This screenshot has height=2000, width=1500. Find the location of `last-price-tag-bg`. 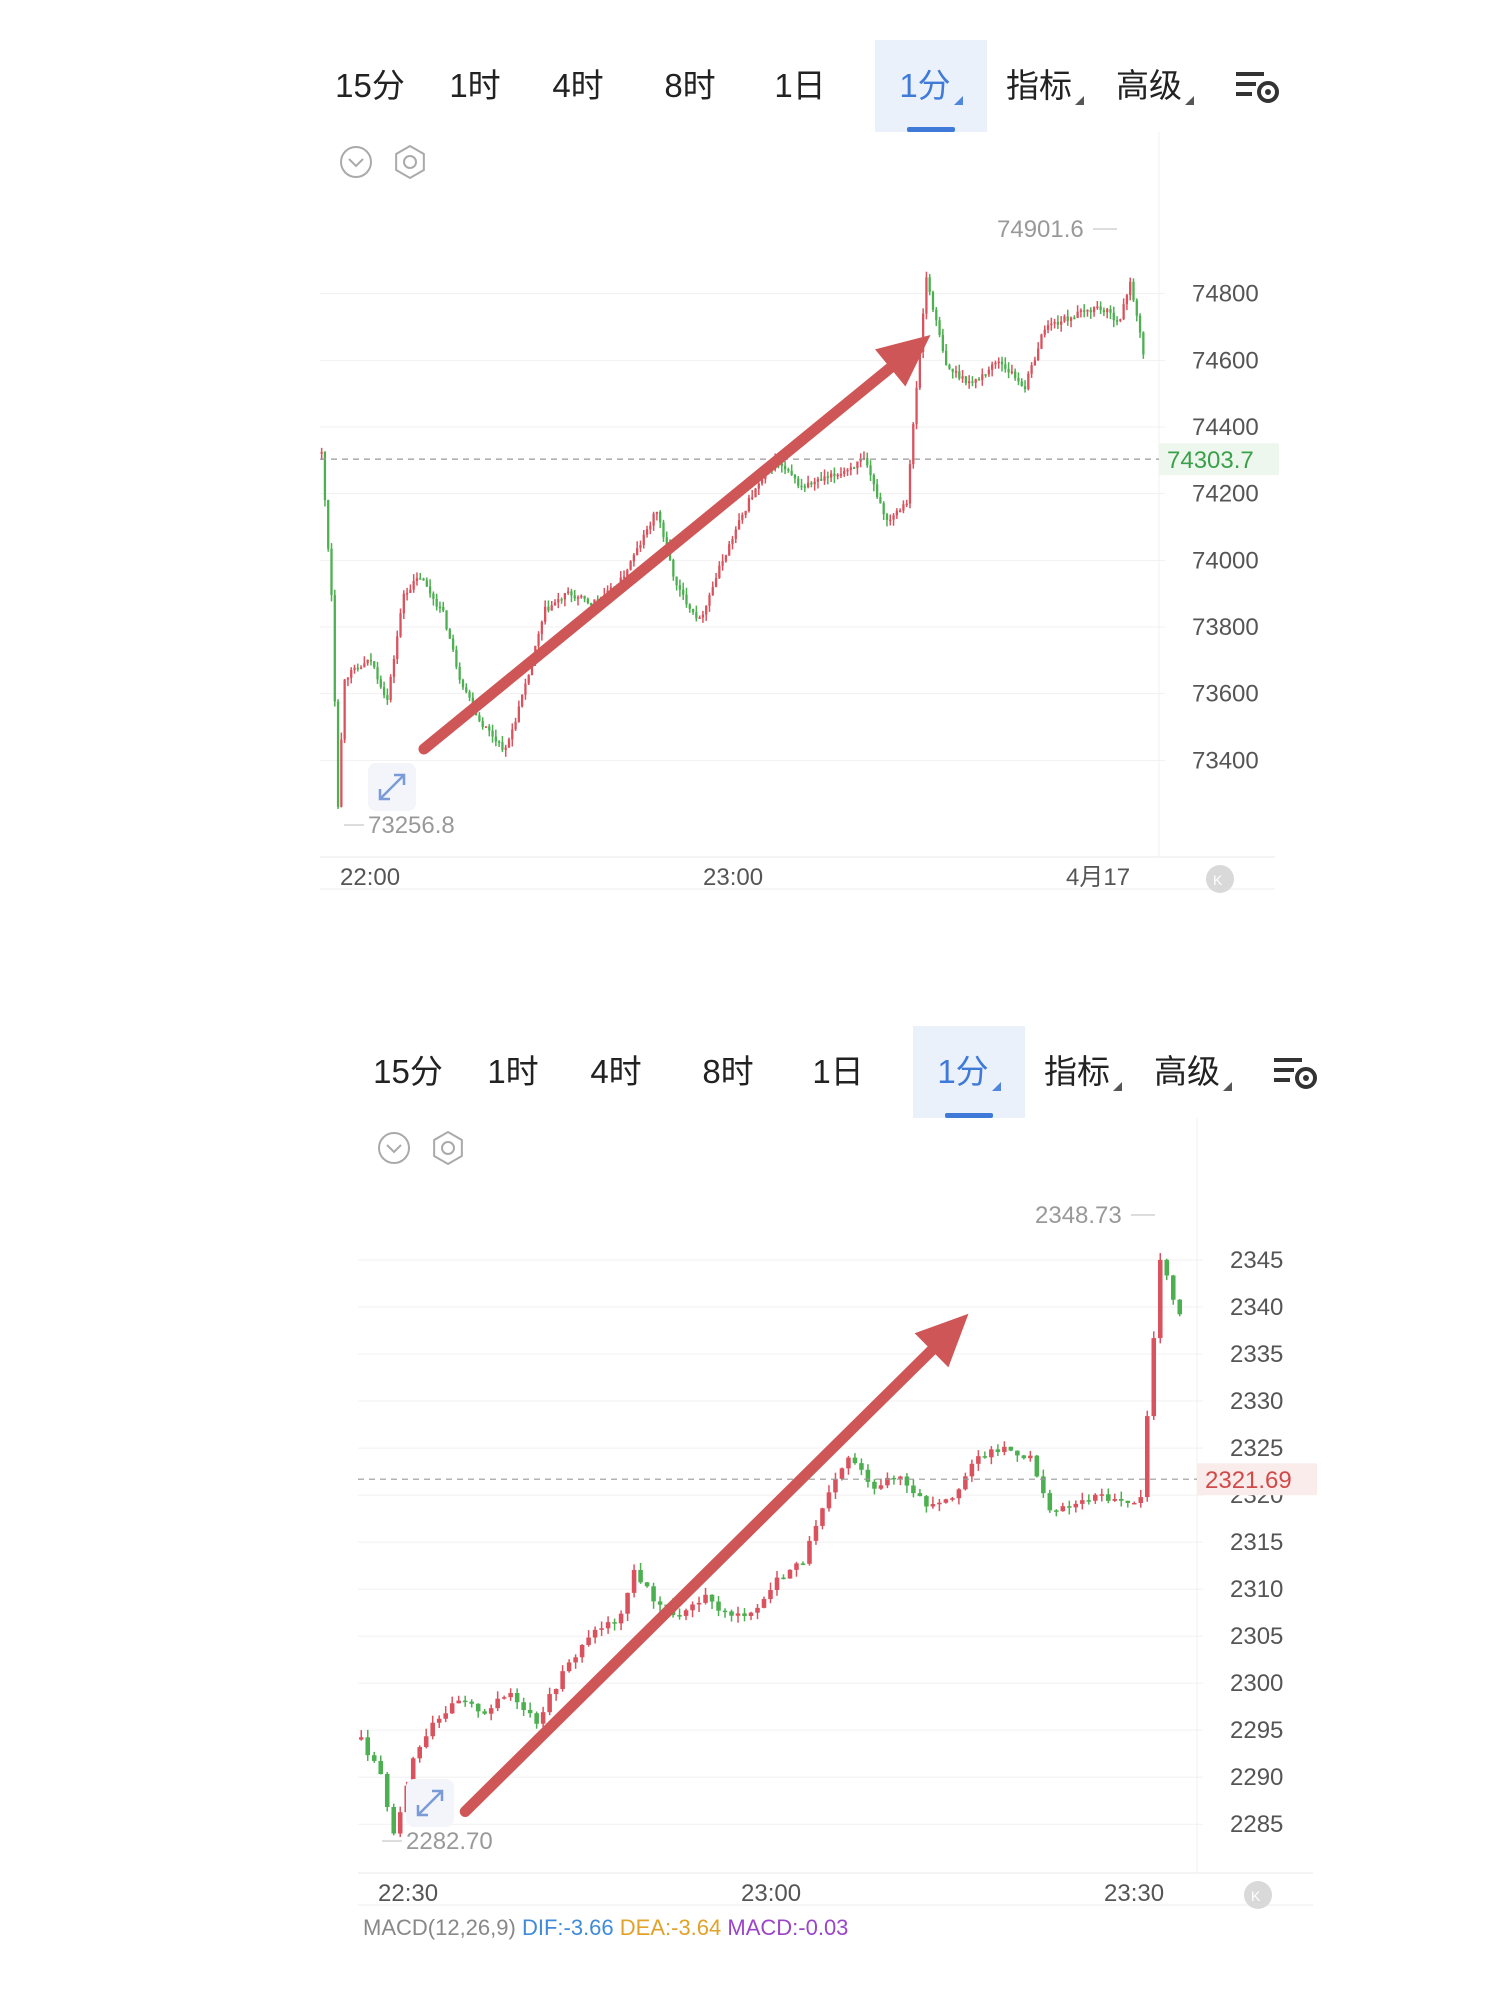

last-price-tag-bg is located at coordinates (1257, 1479).